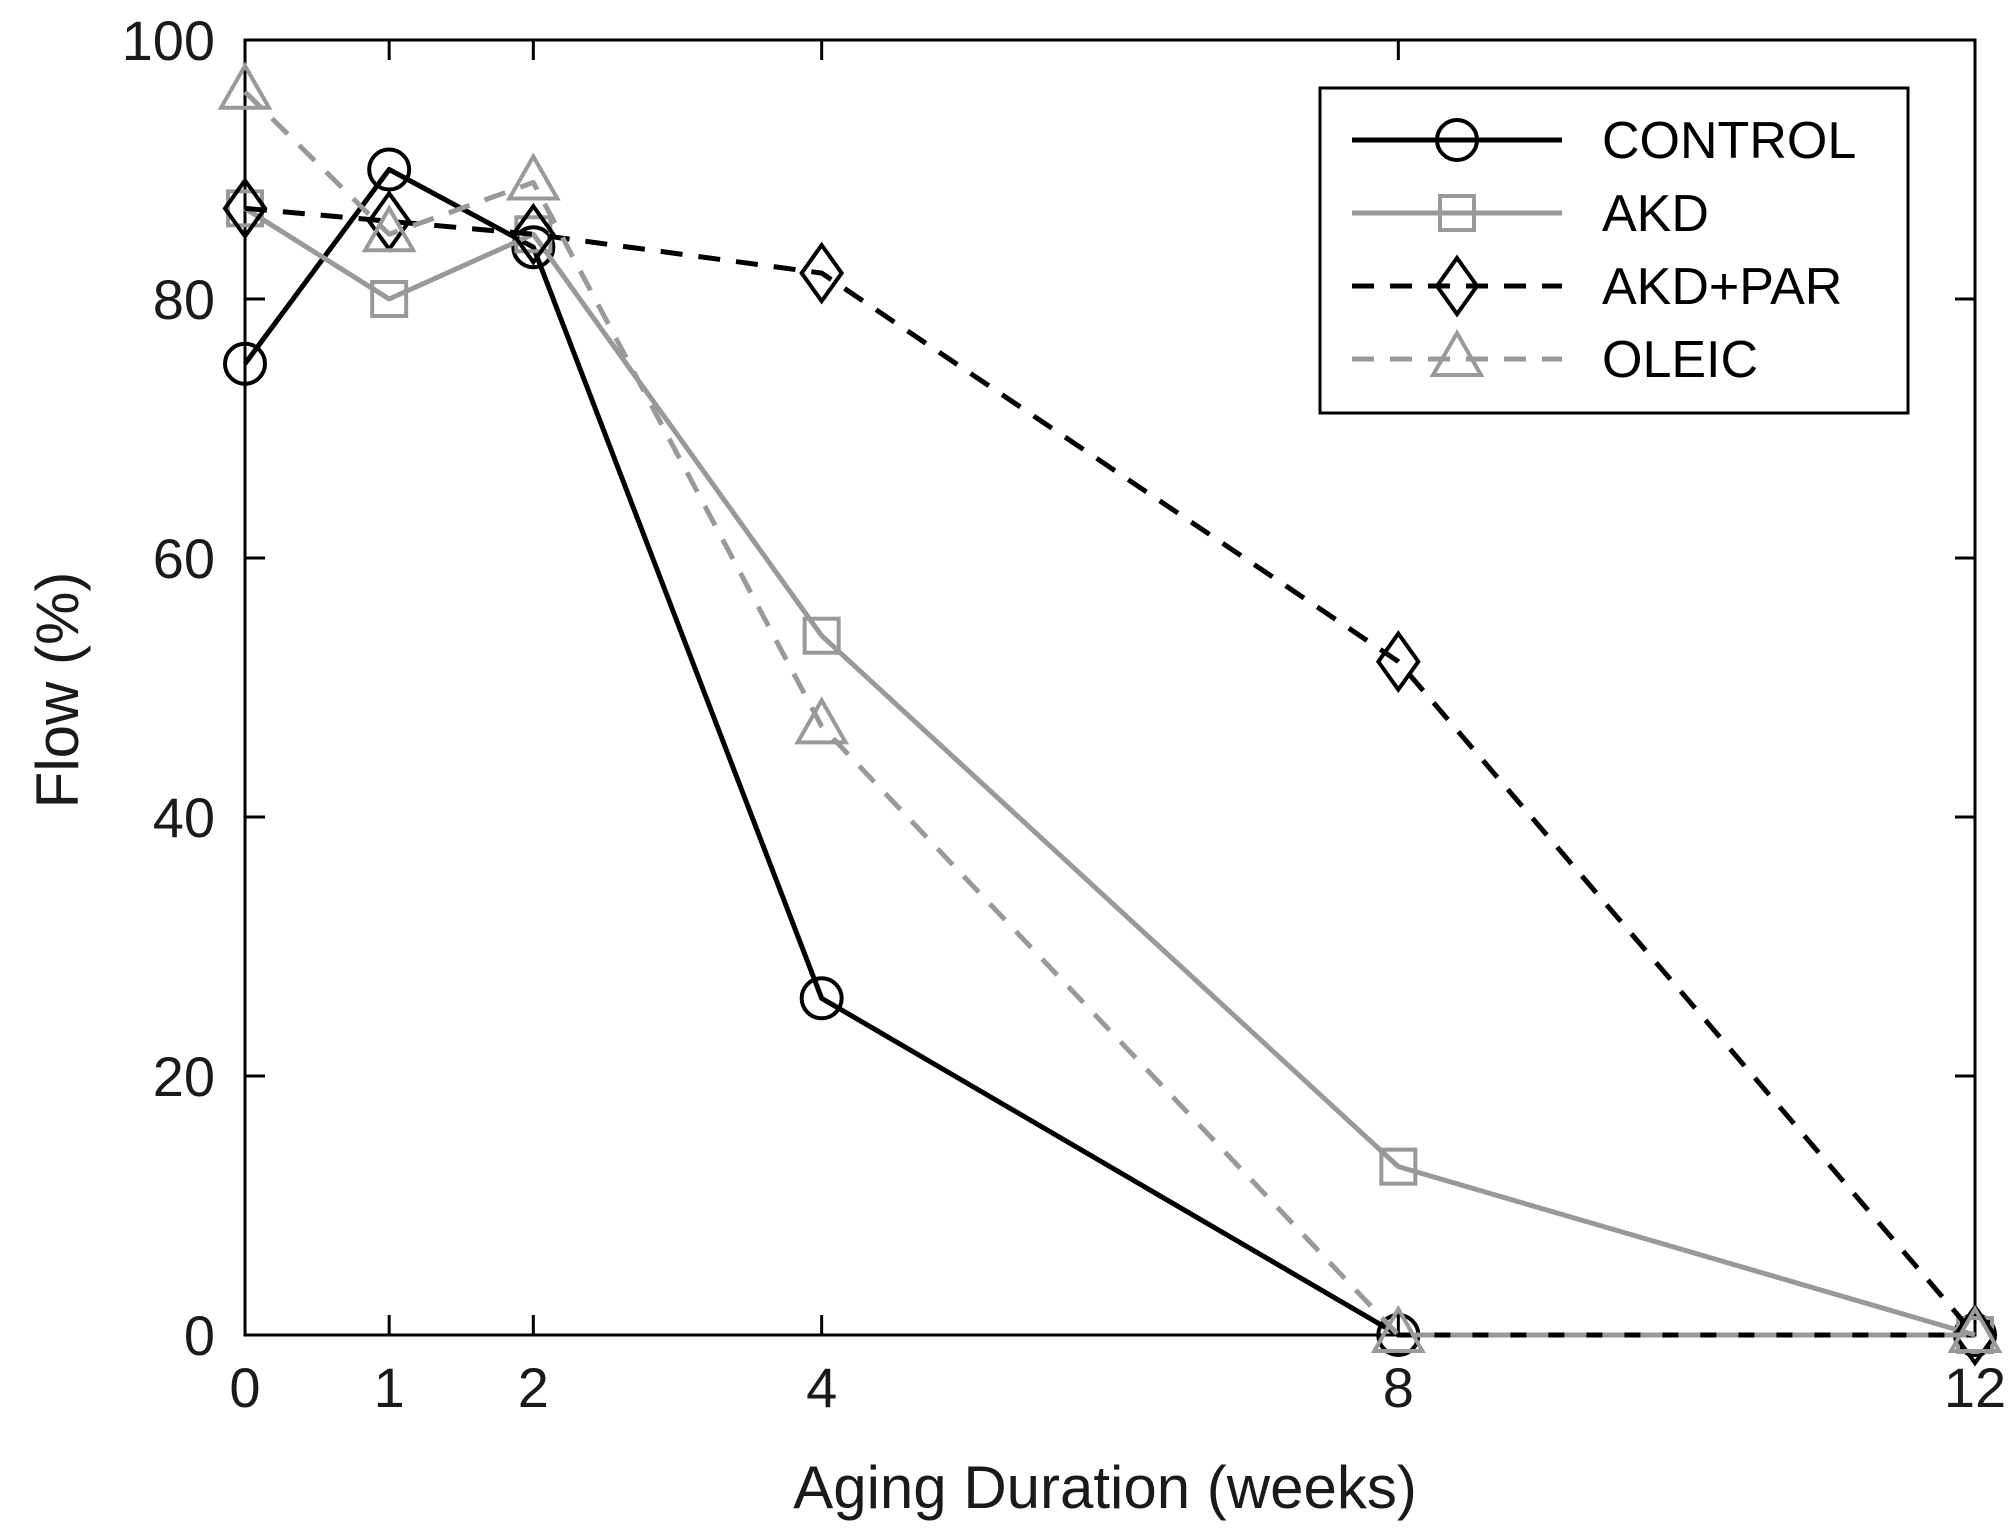 This screenshot has width=2013, height=1532. I want to click on x-tick-label-0: 0, so click(244, 1387).